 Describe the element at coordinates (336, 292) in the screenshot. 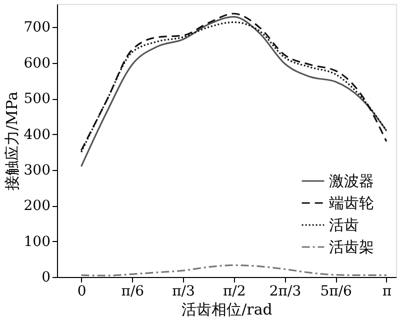

I see `x-tick-label: 5π/6` at that location.